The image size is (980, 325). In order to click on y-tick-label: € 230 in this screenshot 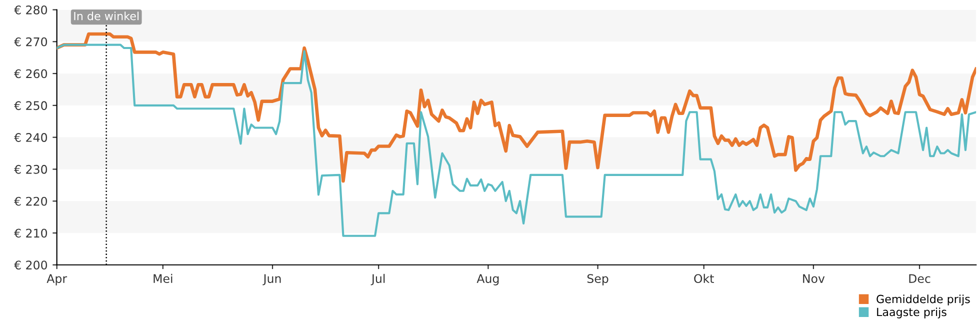, I will do `click(31, 169)`.